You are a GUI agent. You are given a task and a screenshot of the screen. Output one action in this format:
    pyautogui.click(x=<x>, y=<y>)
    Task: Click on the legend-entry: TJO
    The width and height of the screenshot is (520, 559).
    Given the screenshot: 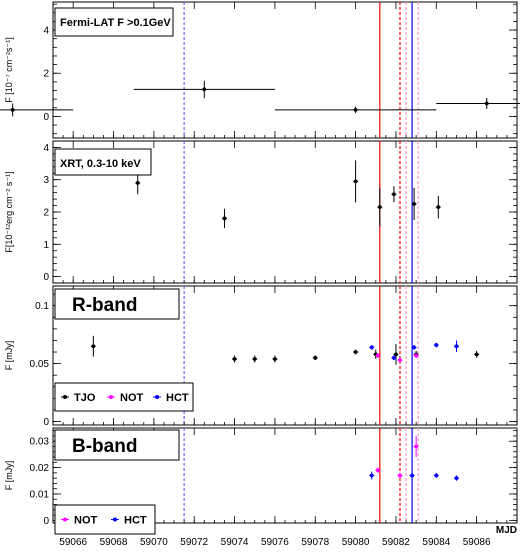 What is the action you would take?
    pyautogui.click(x=85, y=398)
    